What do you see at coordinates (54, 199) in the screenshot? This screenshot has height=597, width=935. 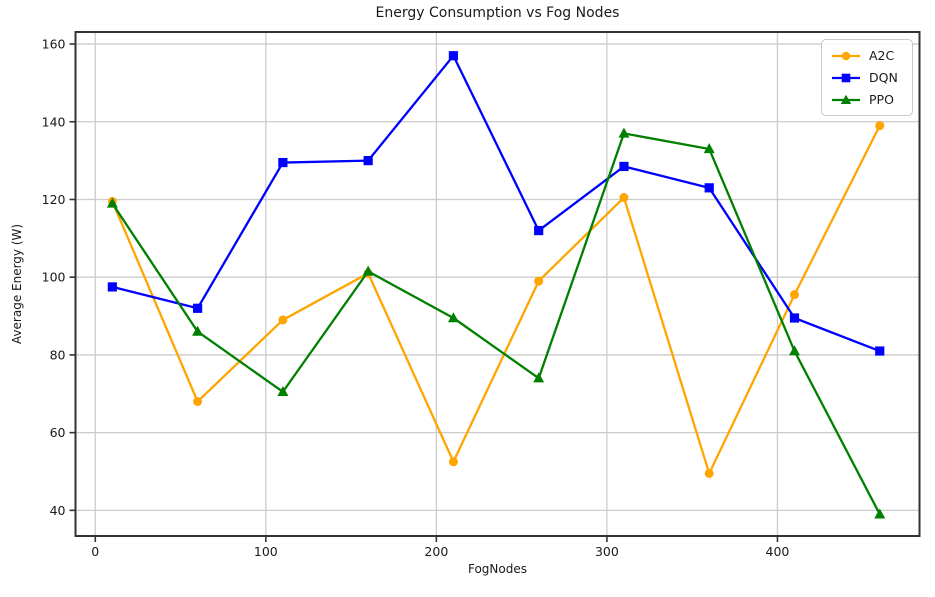 I see `y-tick-label: 120` at bounding box center [54, 199].